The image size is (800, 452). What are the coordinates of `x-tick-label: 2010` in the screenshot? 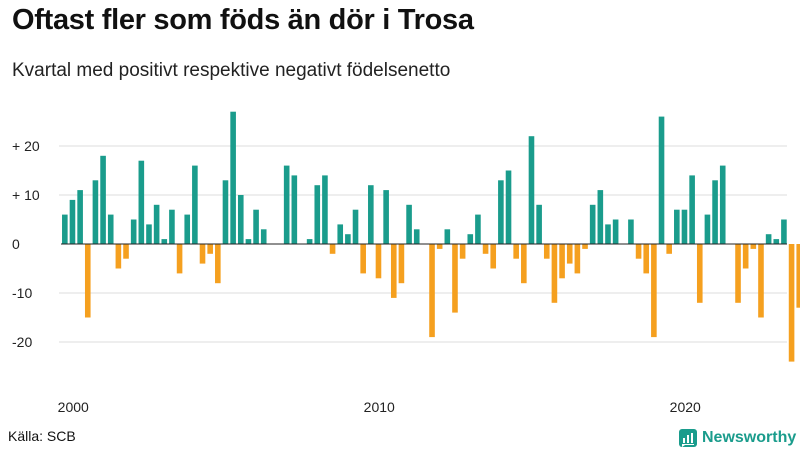 It's located at (379, 407).